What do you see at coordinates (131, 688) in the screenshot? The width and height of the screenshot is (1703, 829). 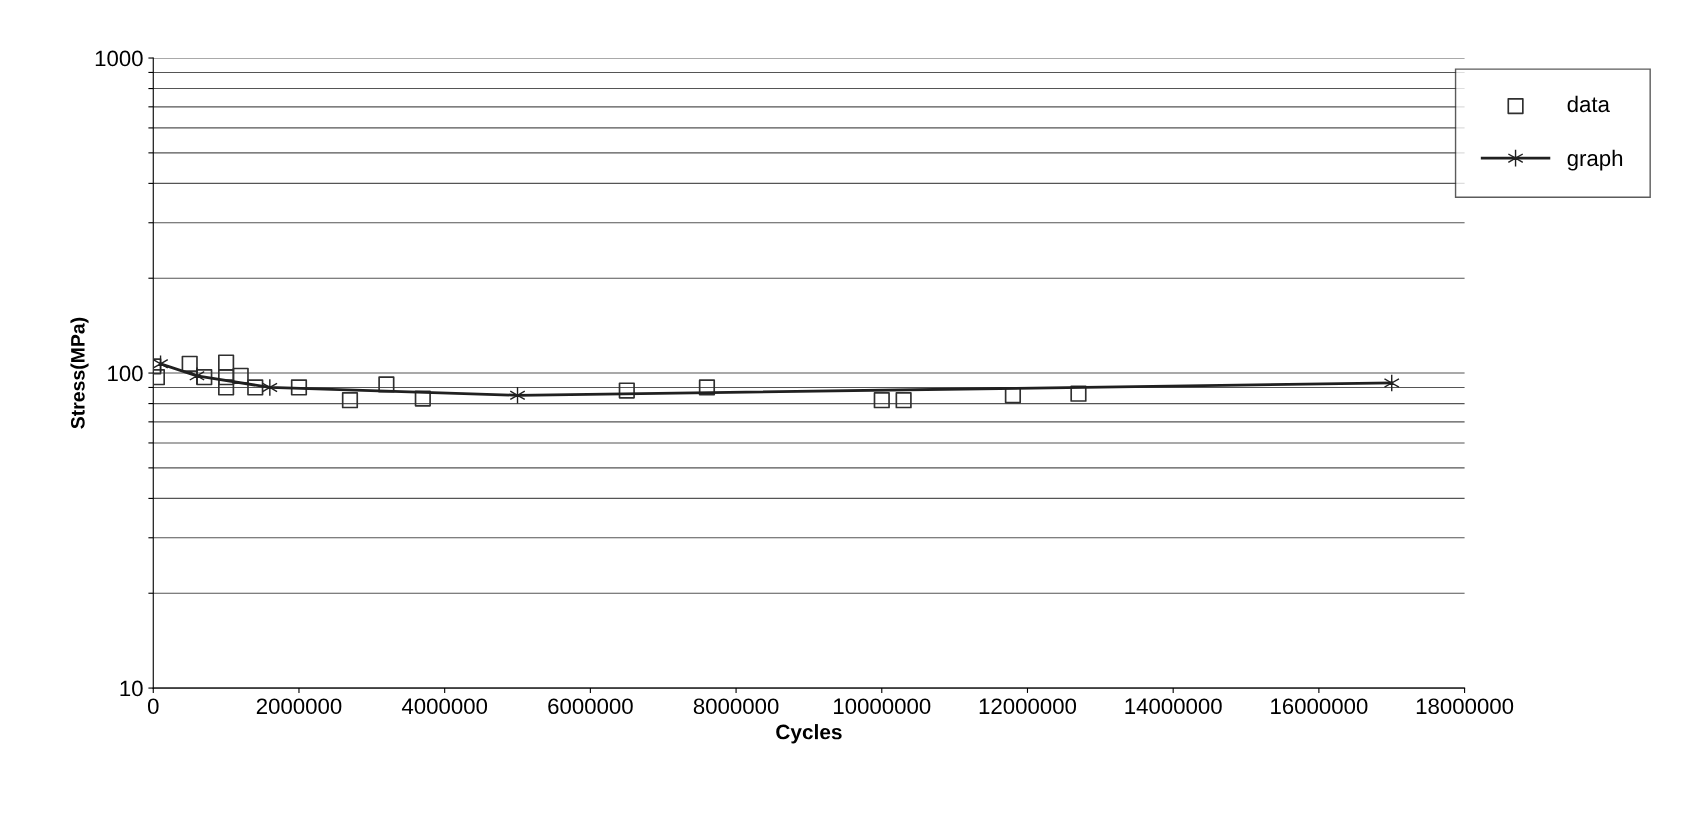 I see `y-tick-label: 10` at bounding box center [131, 688].